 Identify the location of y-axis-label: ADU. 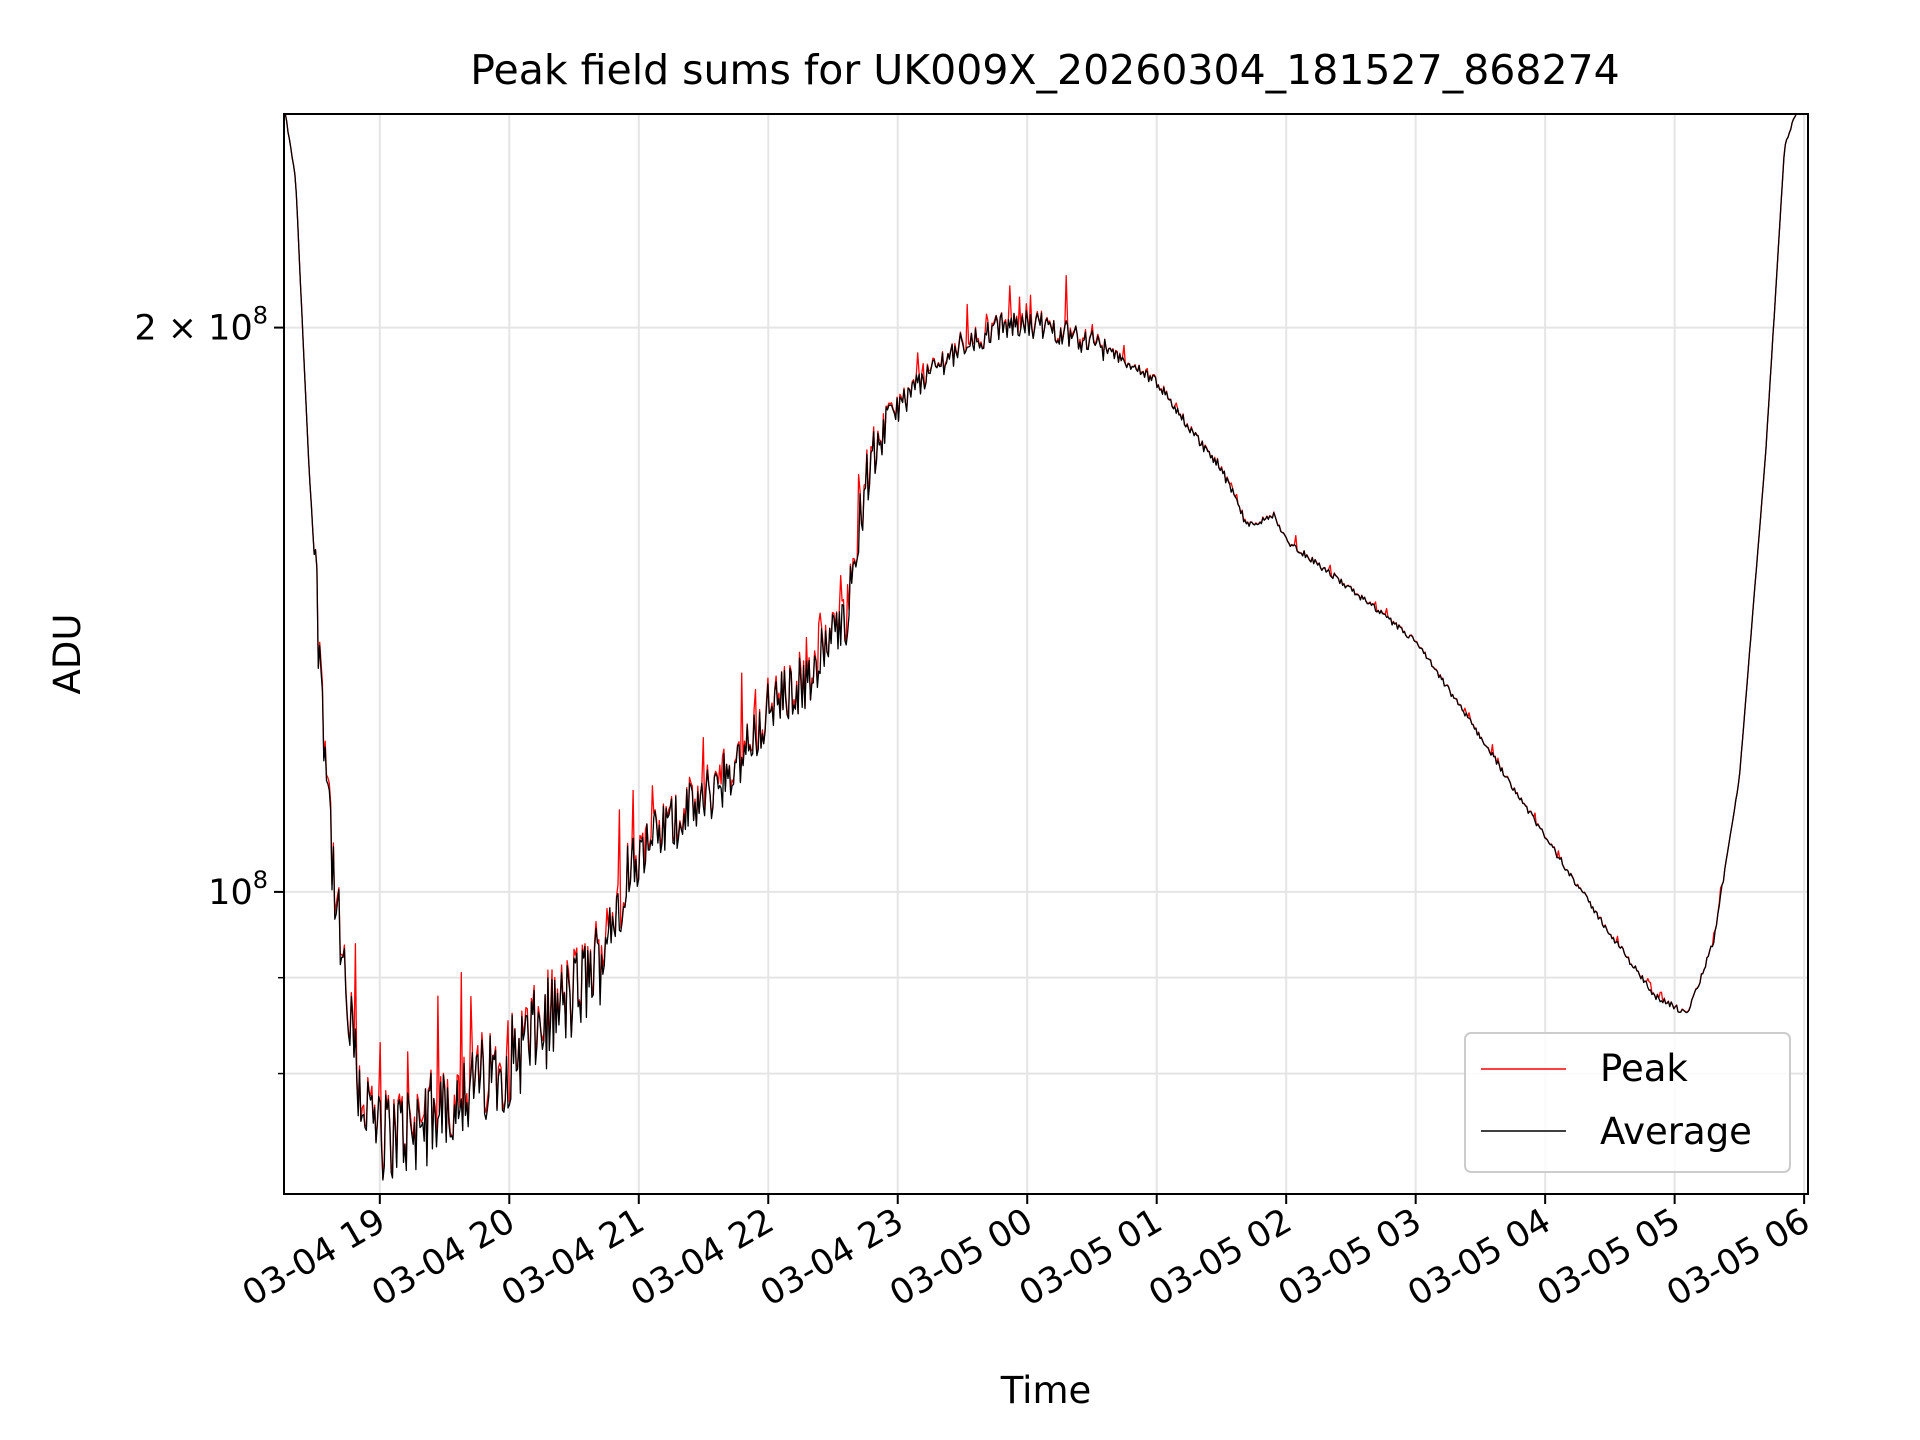
(67, 654).